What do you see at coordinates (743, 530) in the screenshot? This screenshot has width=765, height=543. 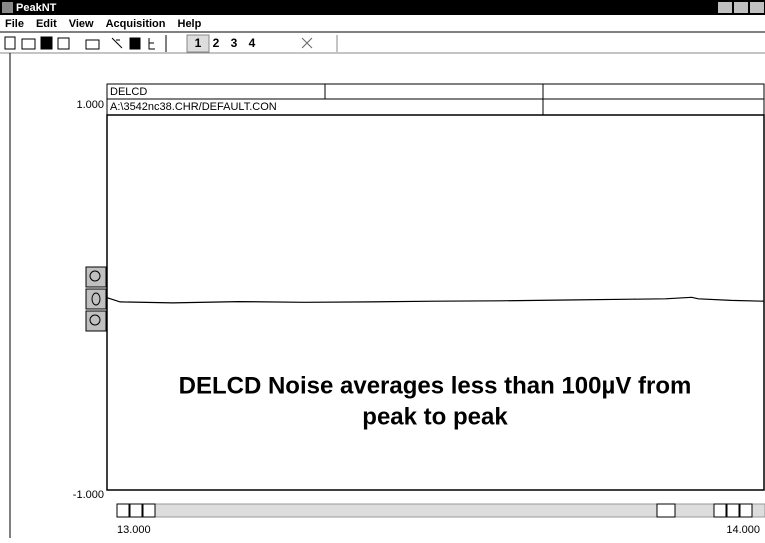 I see `x-tick-label: 14.000` at bounding box center [743, 530].